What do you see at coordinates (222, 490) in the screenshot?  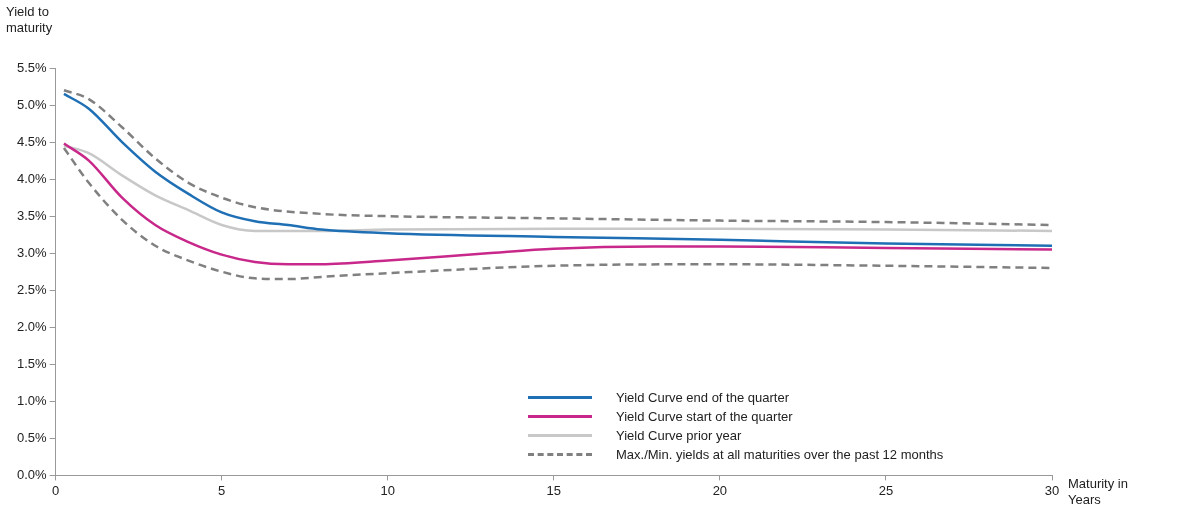 I see `x-tick-label: 5` at bounding box center [222, 490].